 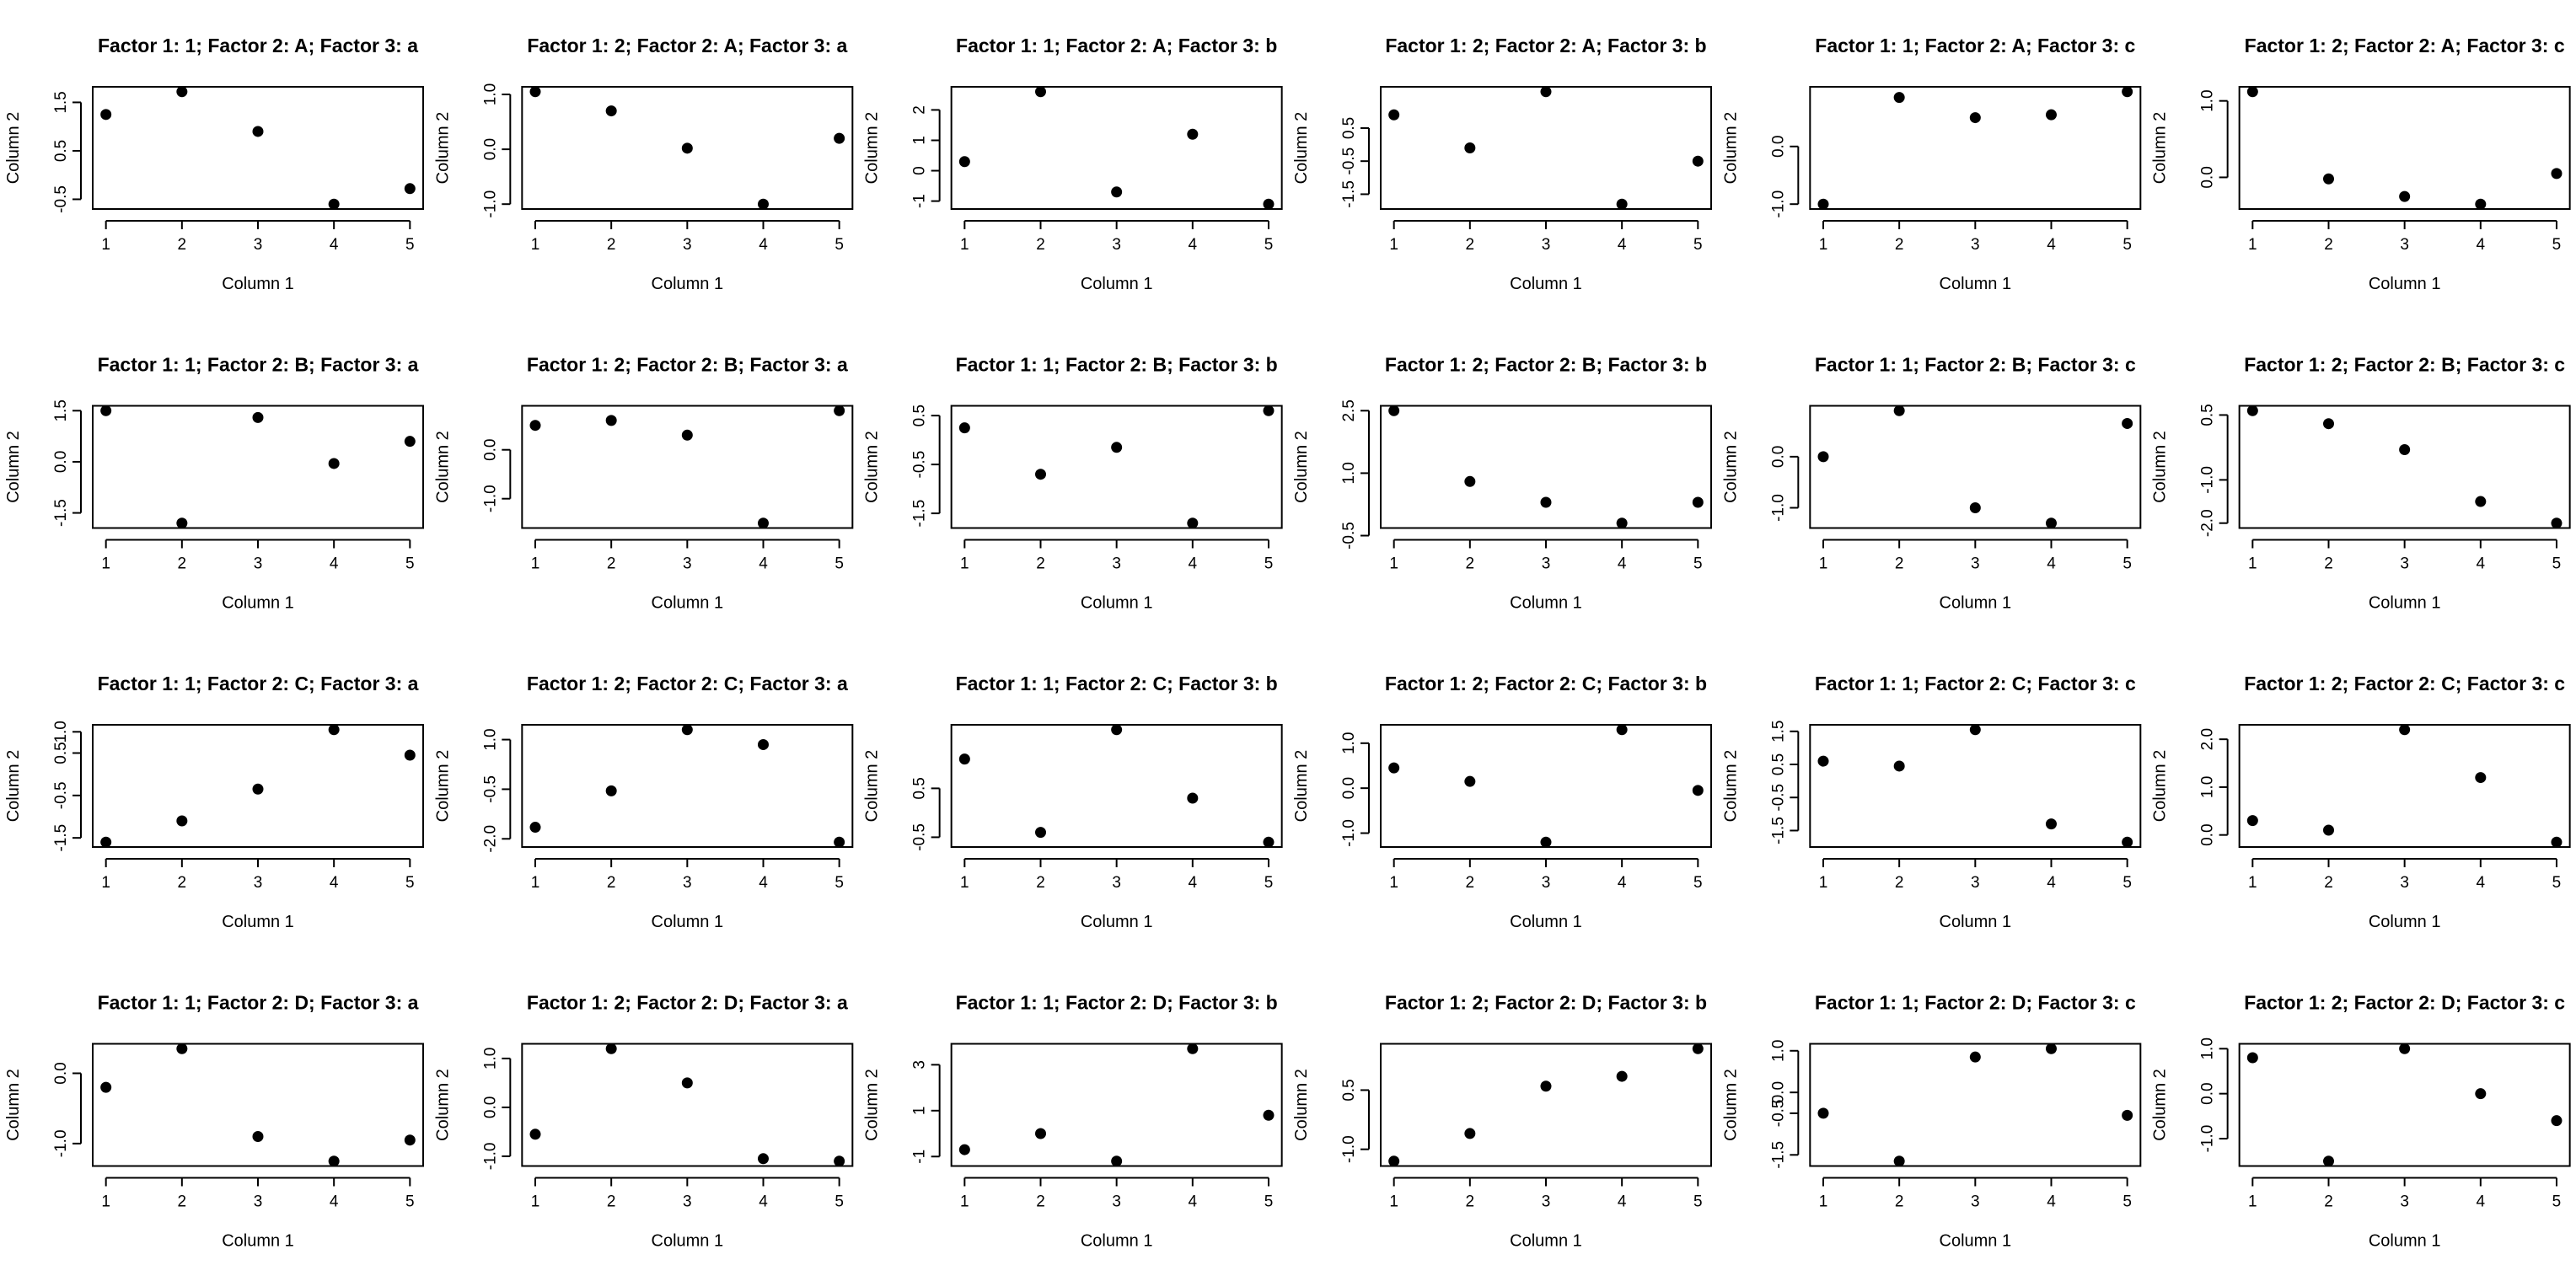 I want to click on panel-title: Factor 1: 2; Factor 2: D; Factor 3: c, so click(x=2404, y=1003).